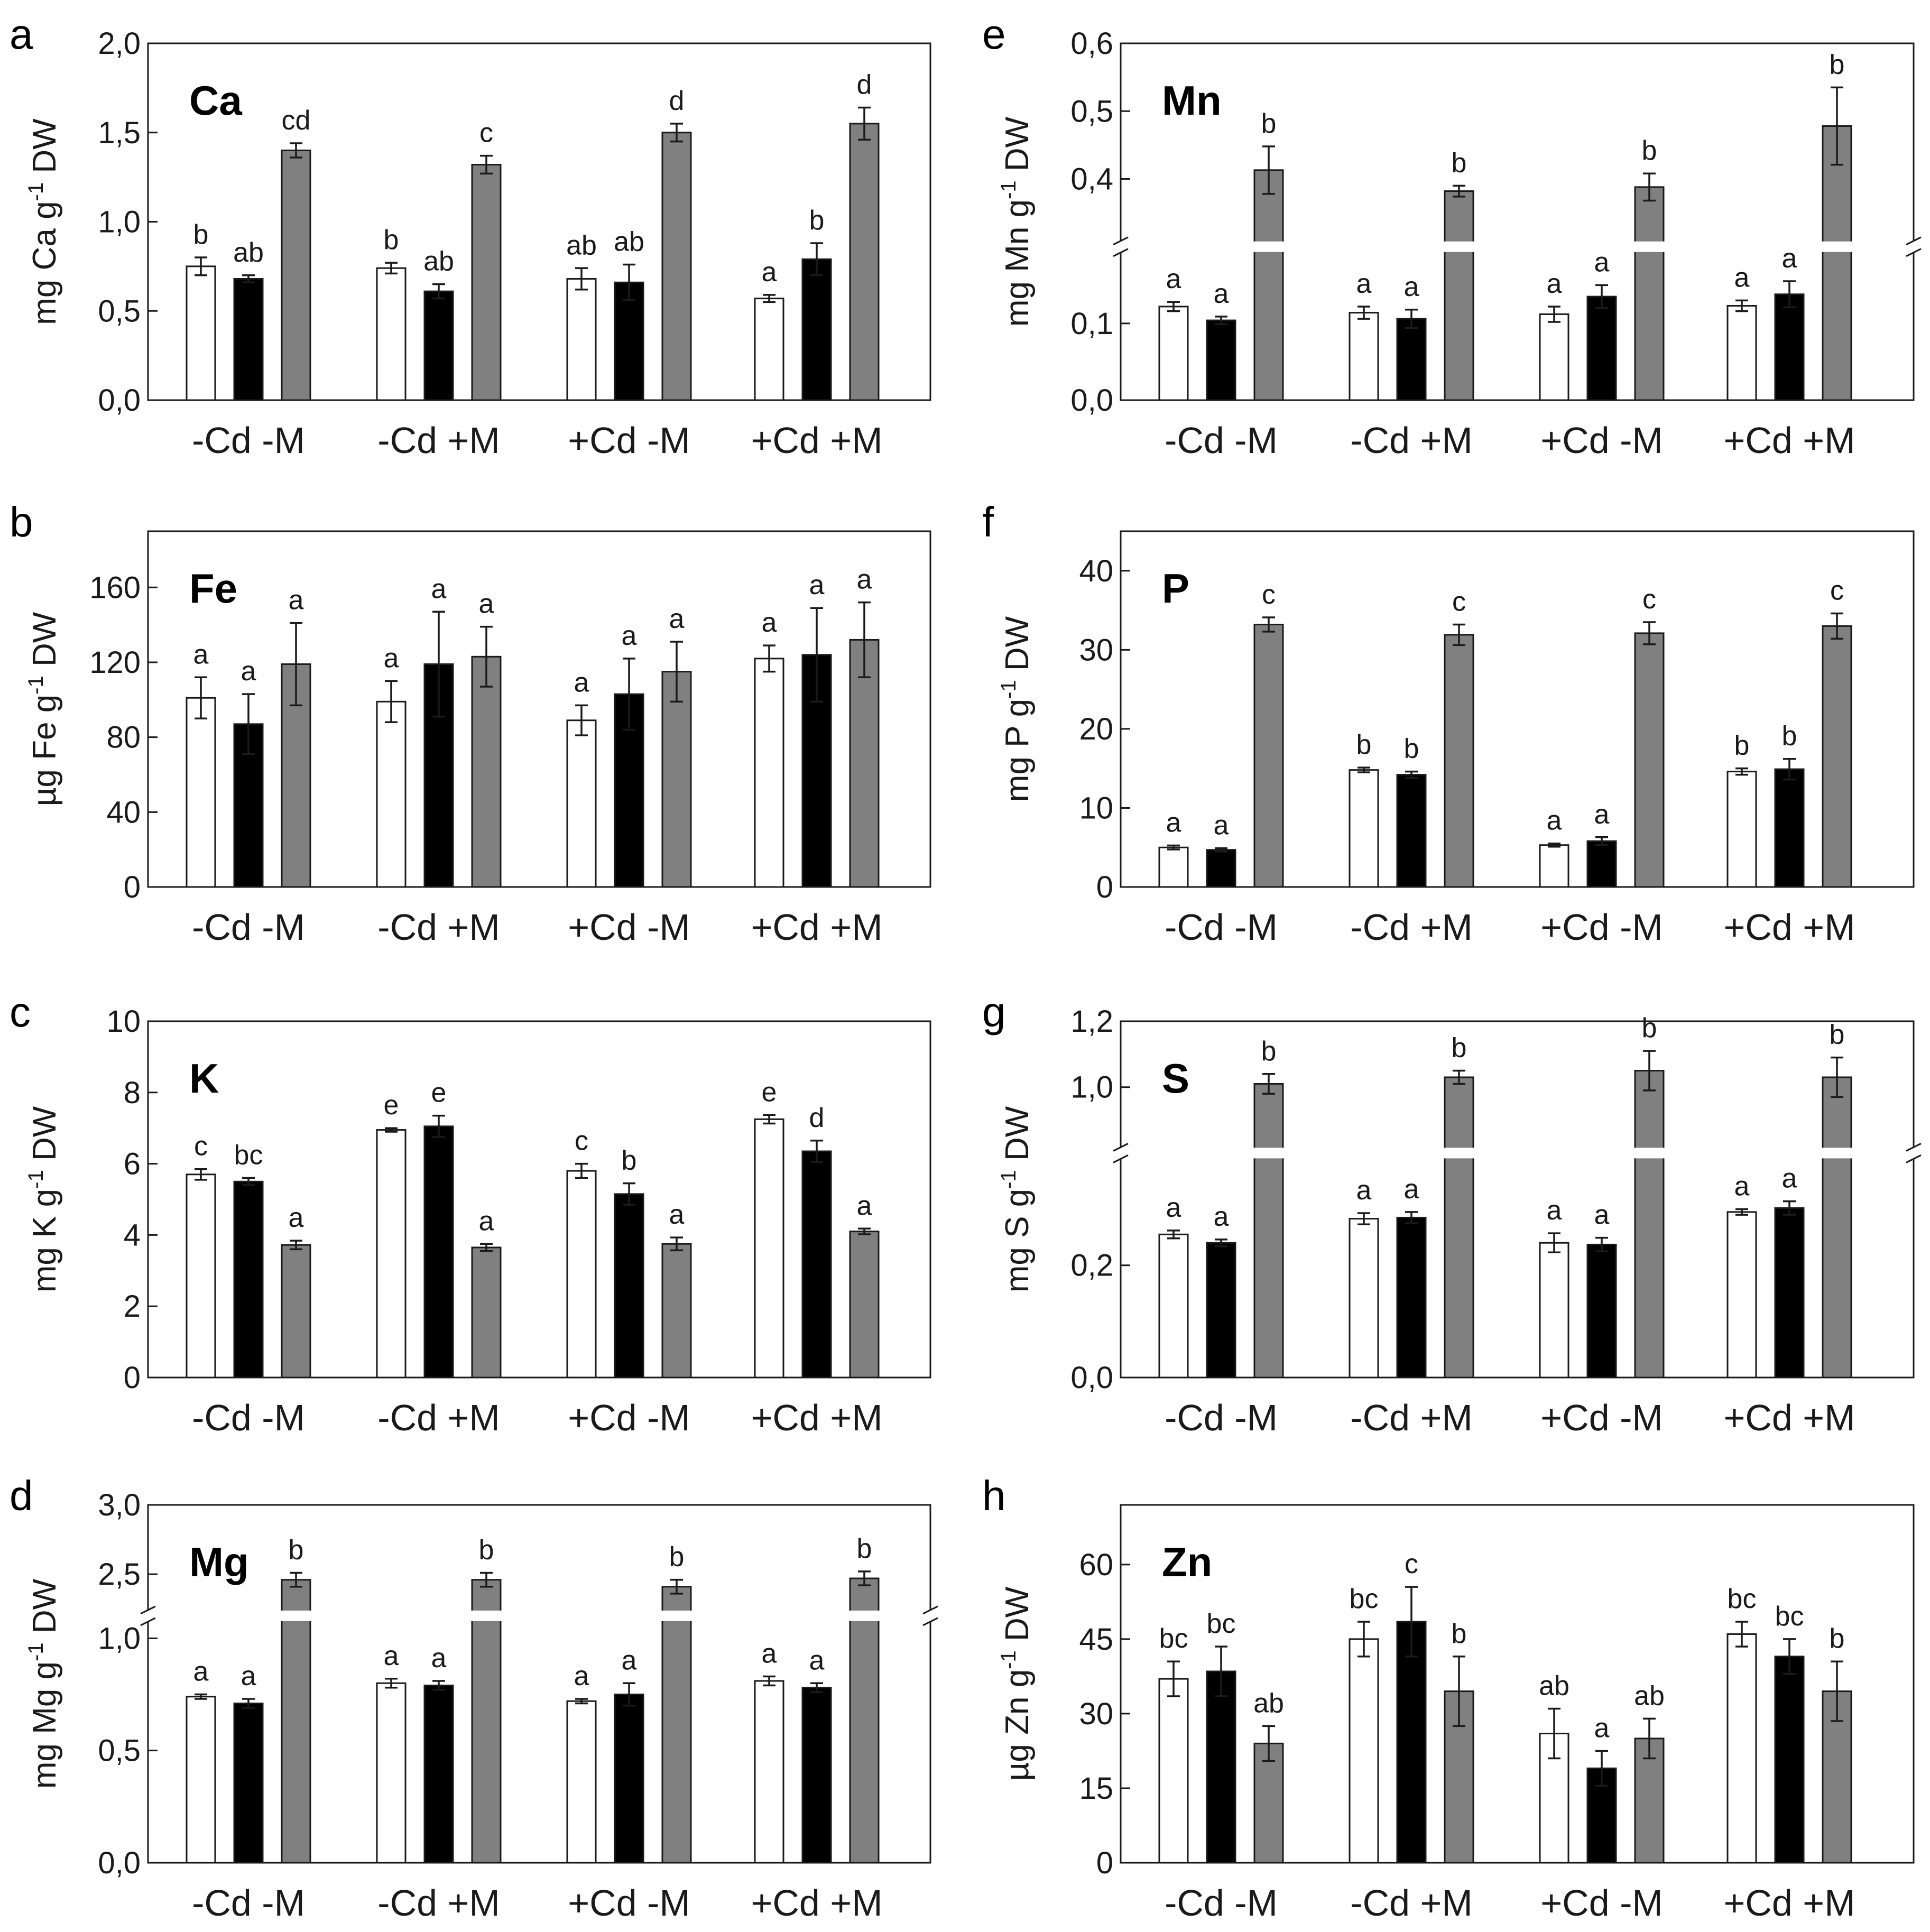 The width and height of the screenshot is (1930, 1932). Describe the element at coordinates (1016, 221) in the screenshot. I see `y-axis-label: mg Mn g-1 DW` at that location.